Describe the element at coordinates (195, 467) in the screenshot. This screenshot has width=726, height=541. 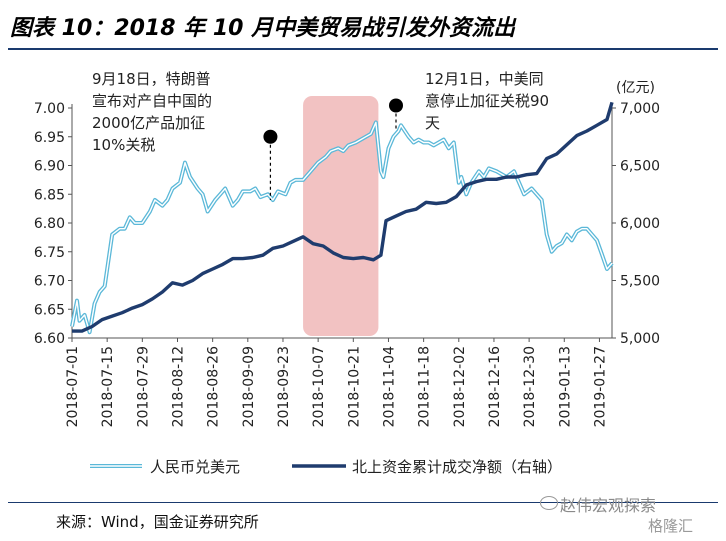
I see `legend-label-rmb: 人民币兑美元` at that location.